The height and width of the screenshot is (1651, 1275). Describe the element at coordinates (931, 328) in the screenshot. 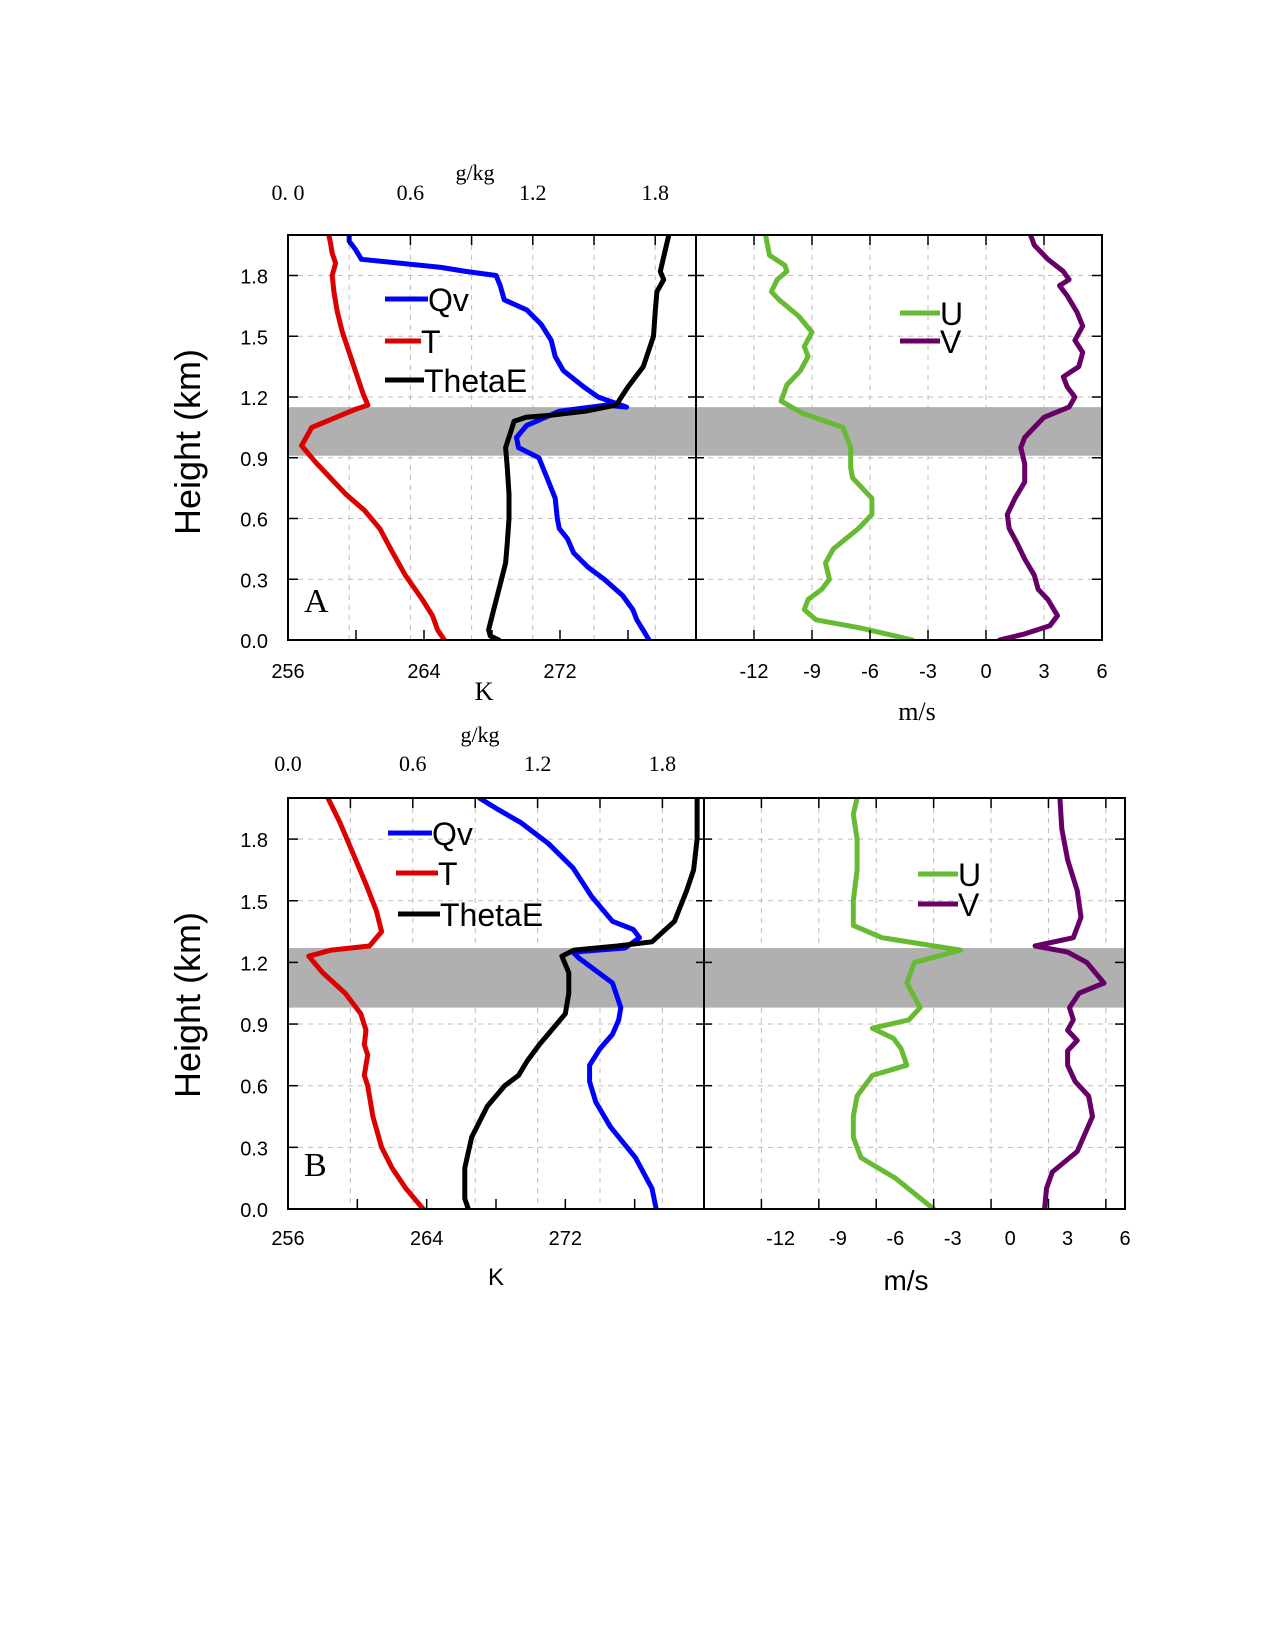

I see `panel-a-legend-right: U V` at that location.